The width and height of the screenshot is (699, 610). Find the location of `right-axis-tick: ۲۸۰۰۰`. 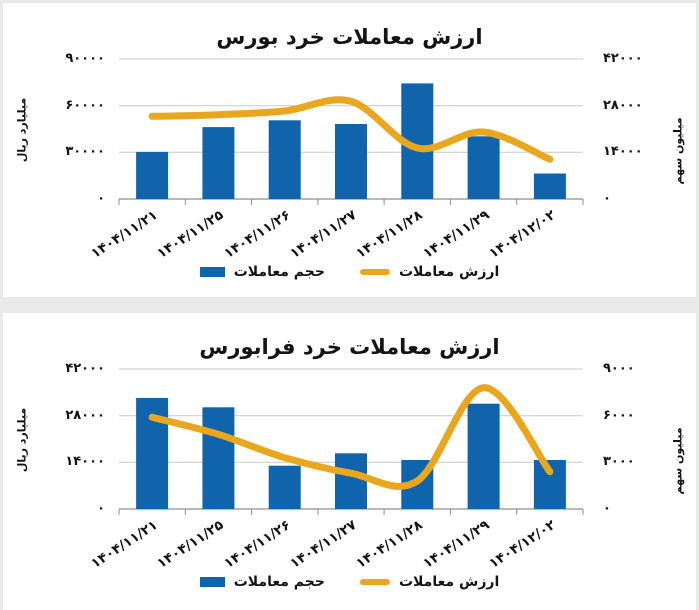

right-axis-tick: ۲۸۰۰۰ is located at coordinates (623, 105).